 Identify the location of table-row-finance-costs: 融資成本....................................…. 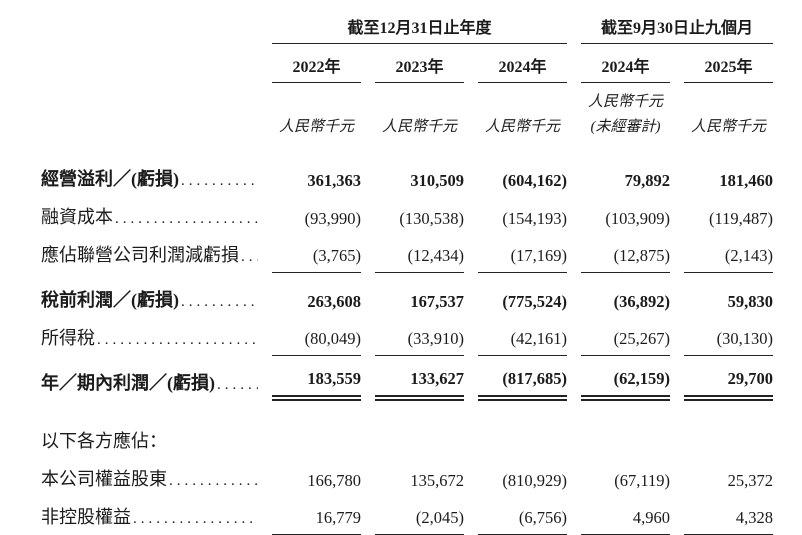
(407, 216).